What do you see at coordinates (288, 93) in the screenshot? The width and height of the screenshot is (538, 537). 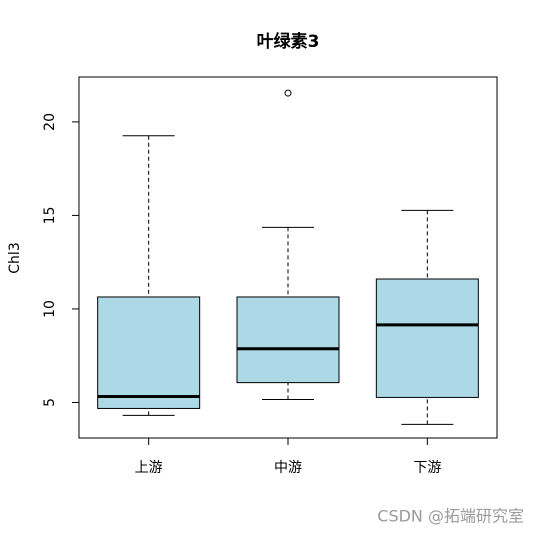 I see `outlier` at bounding box center [288, 93].